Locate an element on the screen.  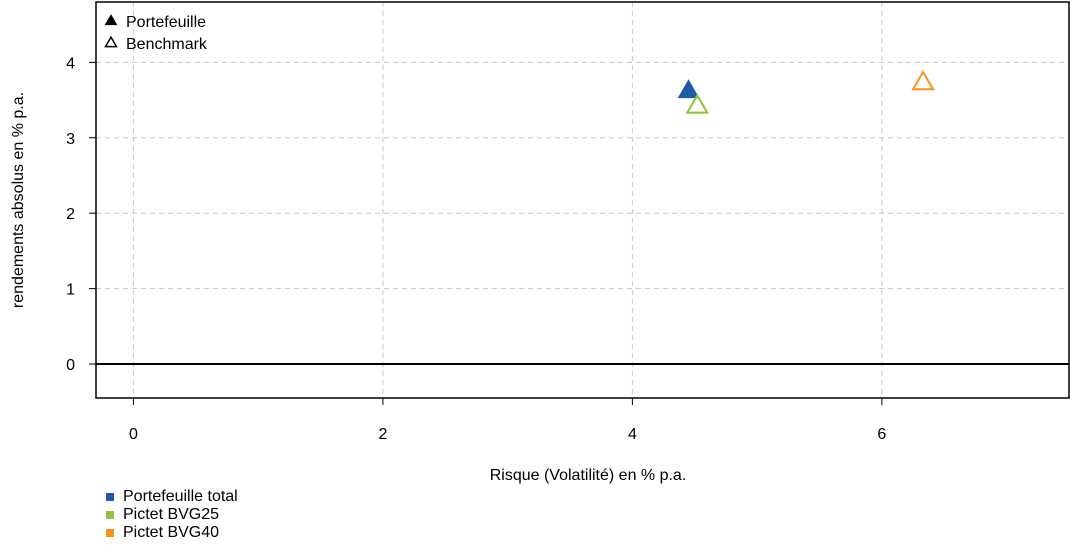
shape-legend: Portefeuille Benchmark is located at coordinates (156, 33).